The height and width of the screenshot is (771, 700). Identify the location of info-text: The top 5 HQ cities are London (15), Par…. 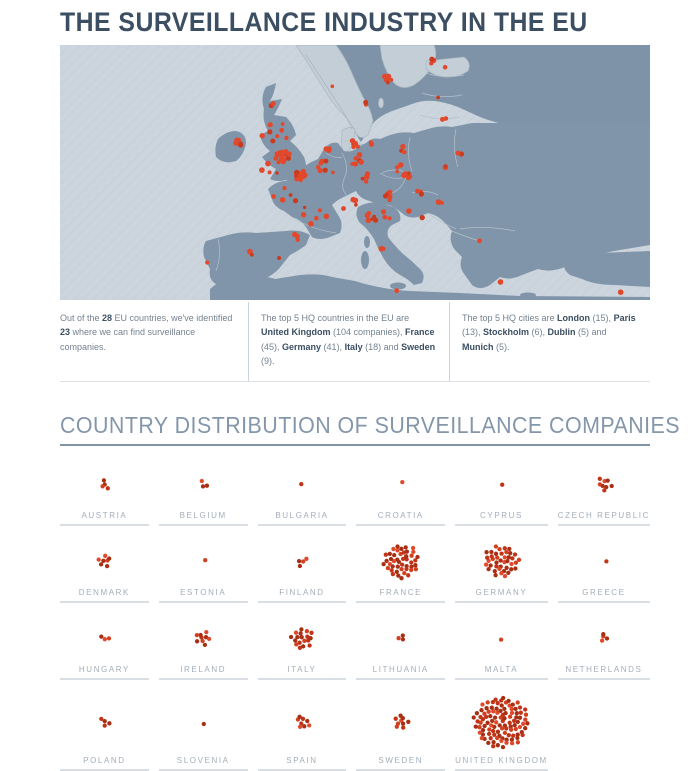
(549, 332).